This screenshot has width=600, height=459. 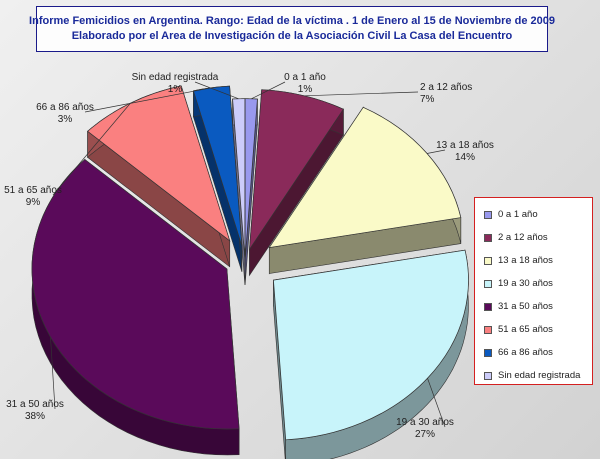 What do you see at coordinates (65, 119) in the screenshot?
I see `slice-value-label-6: 3%` at bounding box center [65, 119].